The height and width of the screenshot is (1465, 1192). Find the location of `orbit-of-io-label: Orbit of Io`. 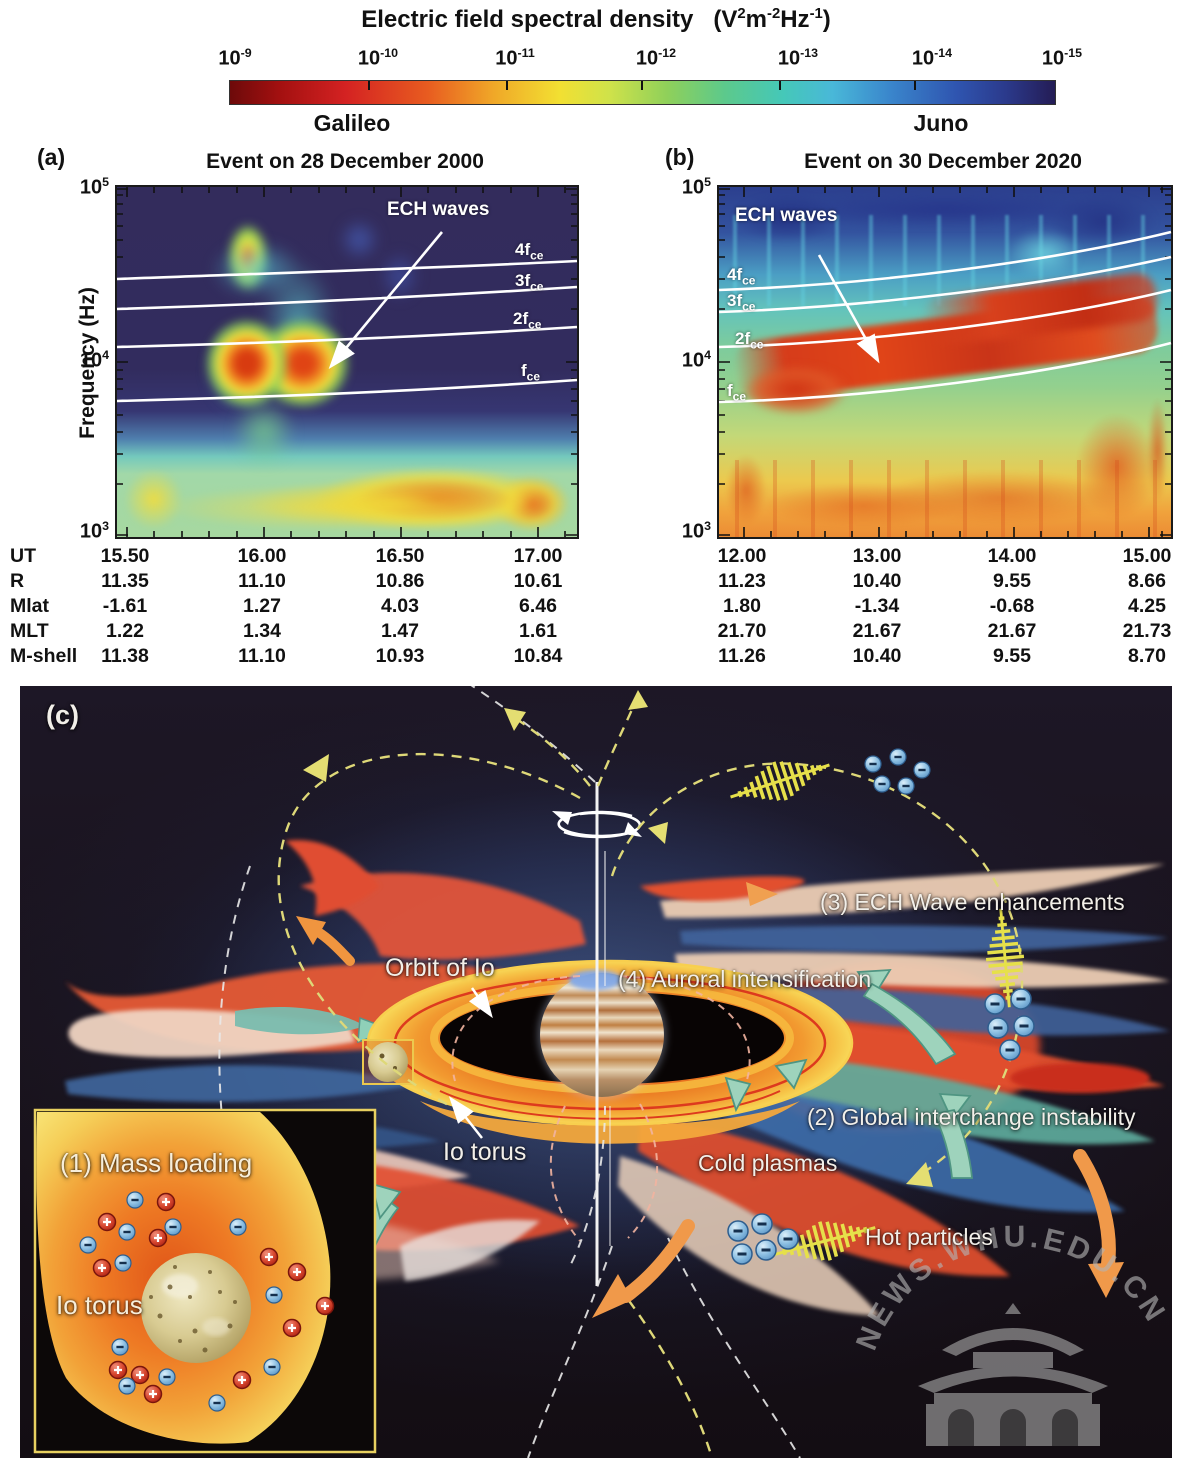

orbit-of-io-label: Orbit of Io is located at coordinates (440, 968).